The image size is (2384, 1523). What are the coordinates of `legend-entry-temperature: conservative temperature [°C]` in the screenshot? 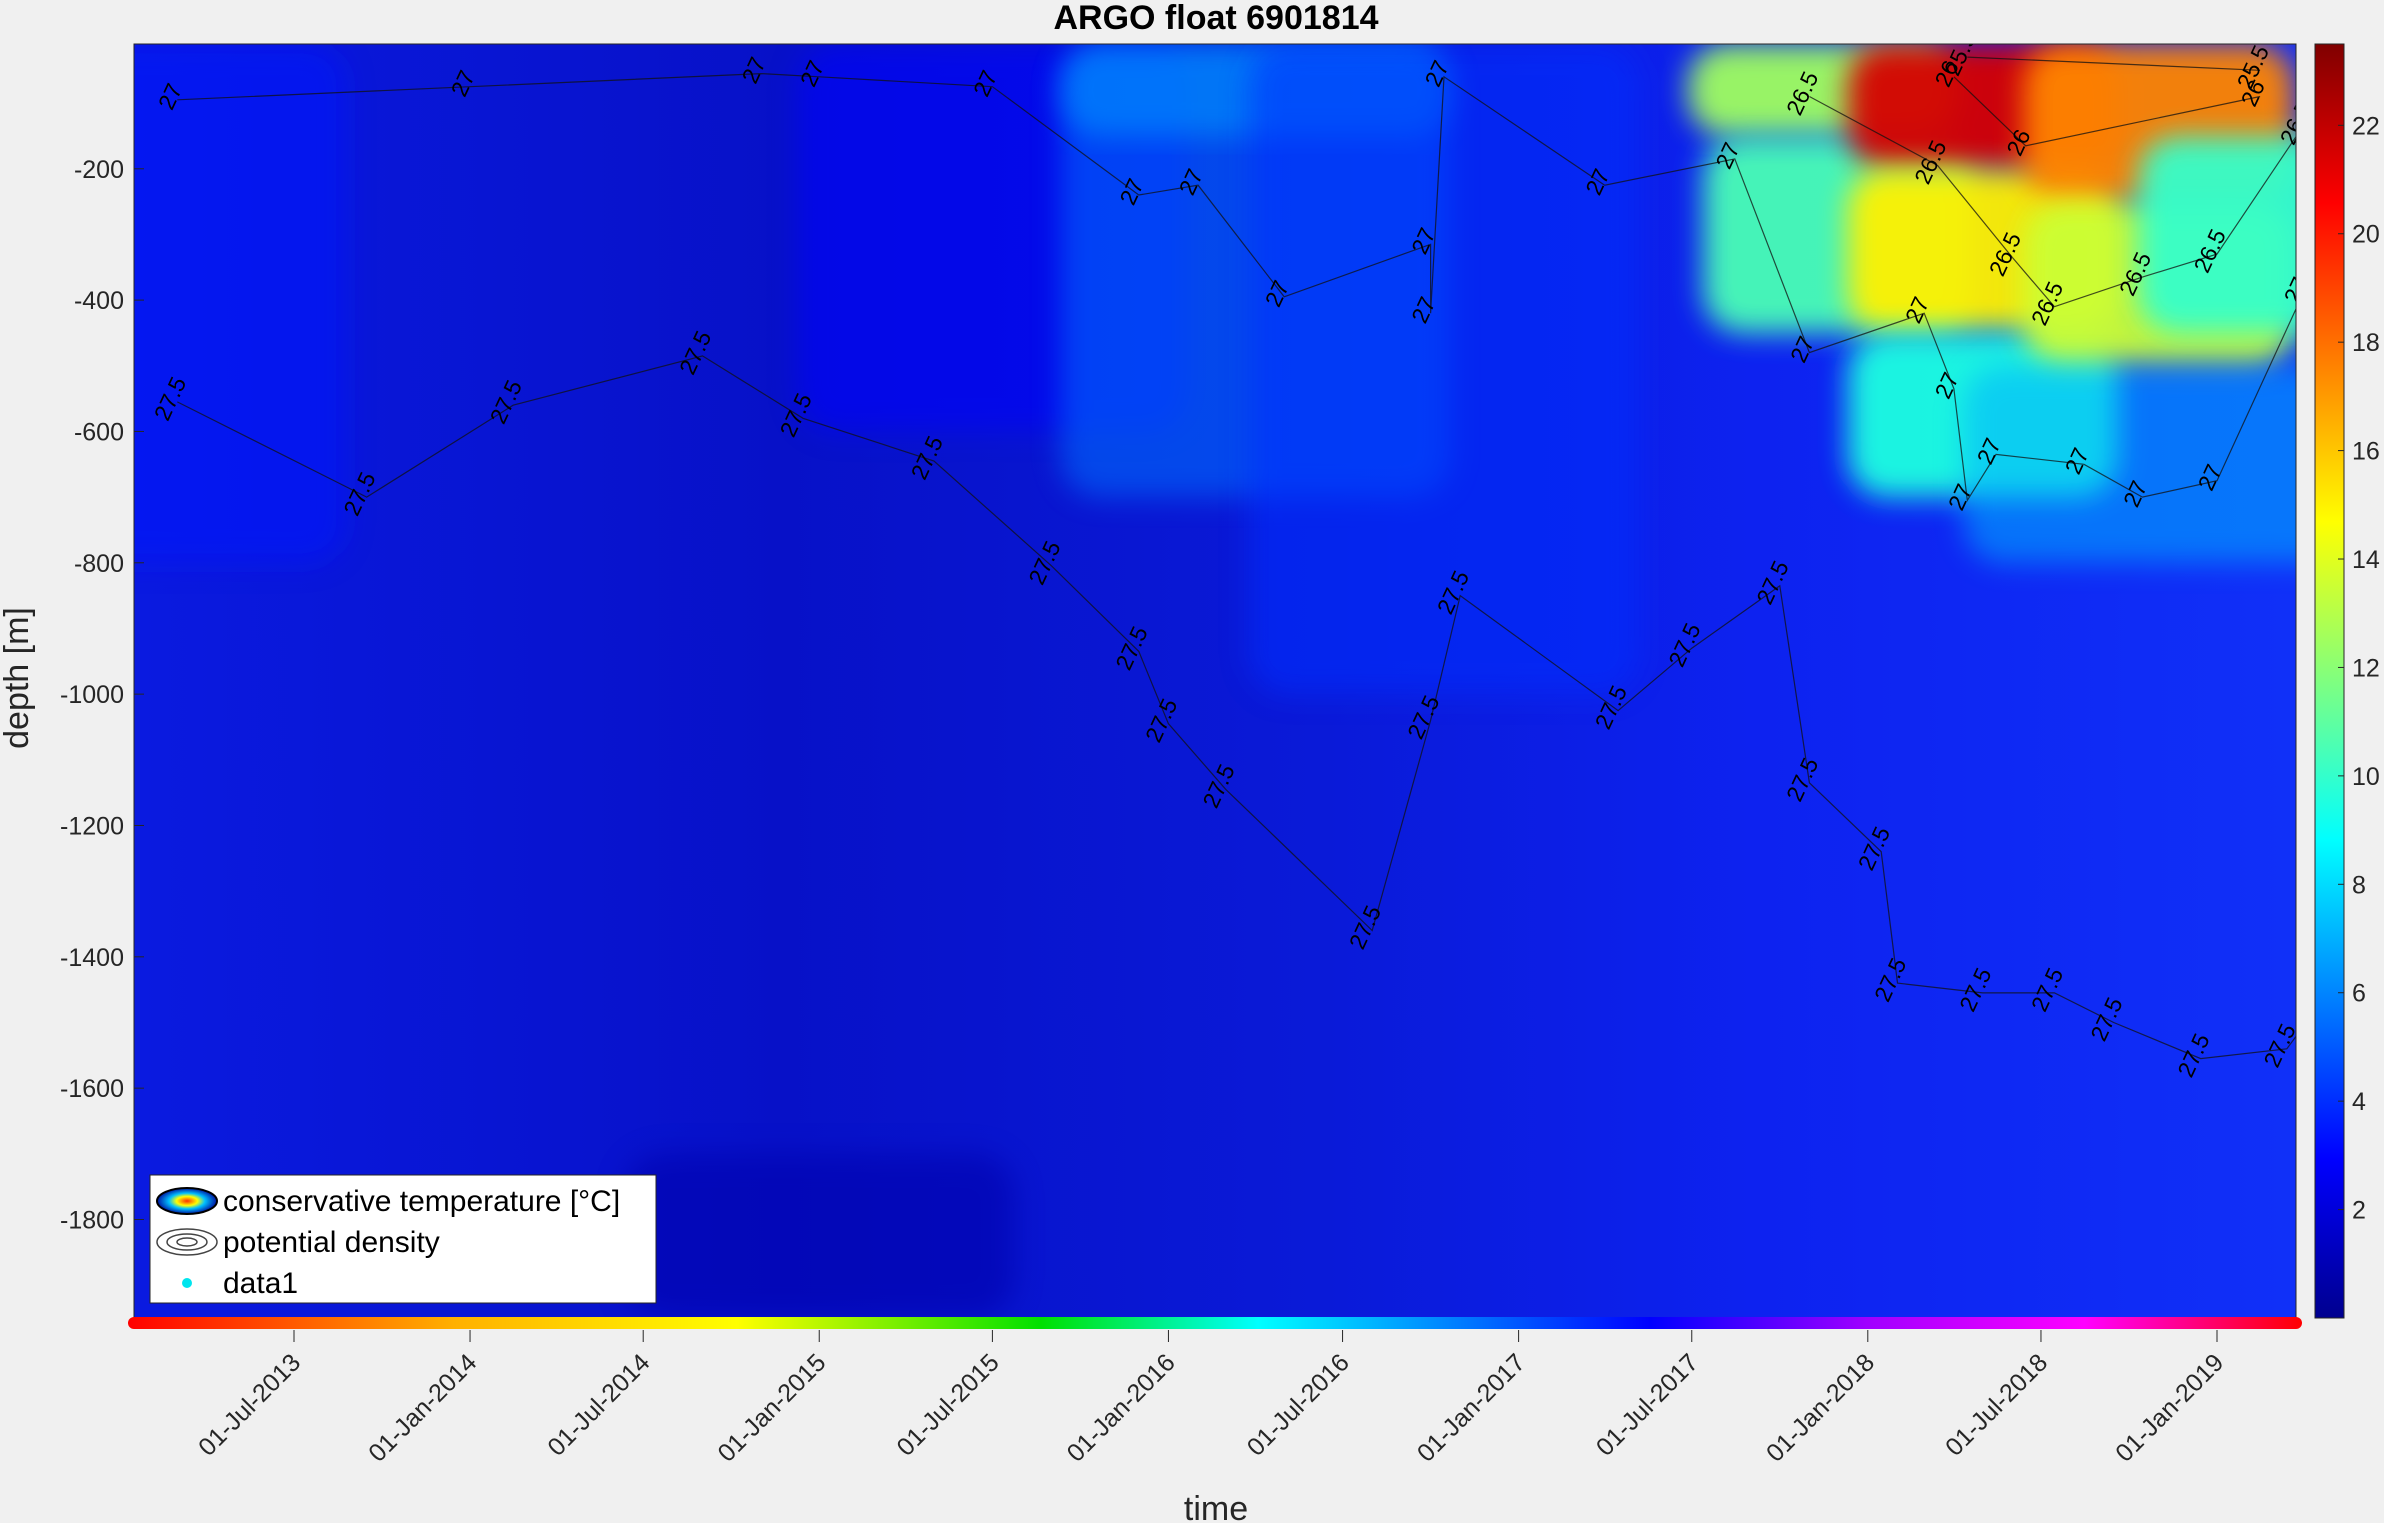 It's located at (421, 1201).